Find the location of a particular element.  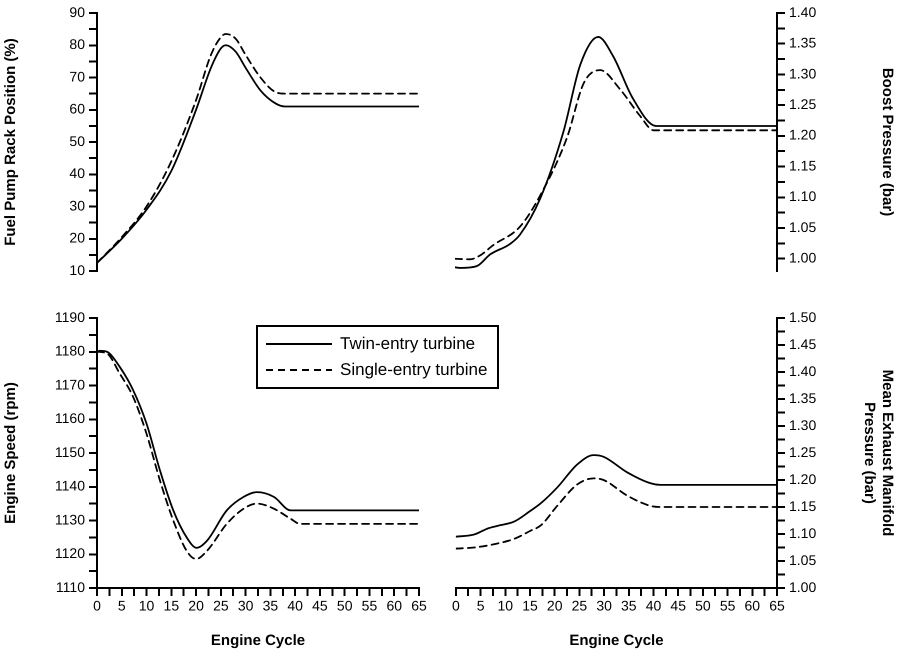

y-tick-label: 50 is located at coordinates (77, 140).